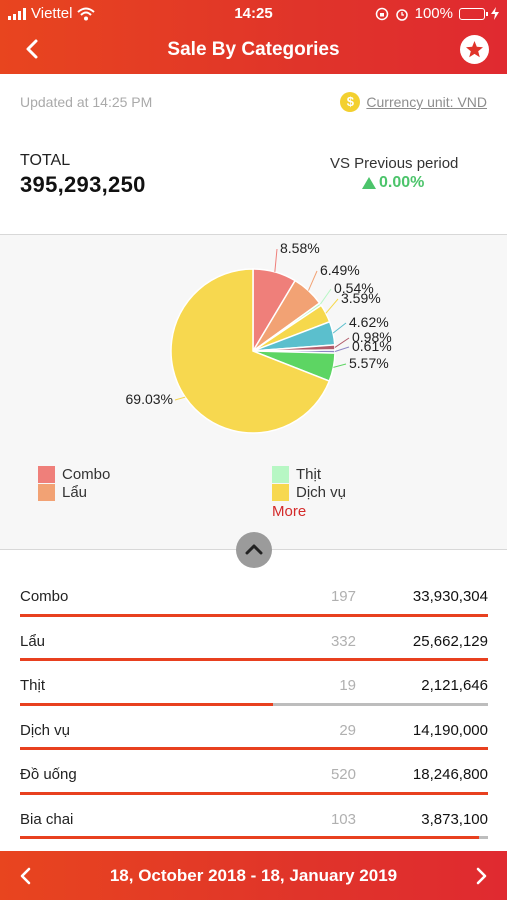  I want to click on pie-slice-label: 0.54%, so click(354, 288).